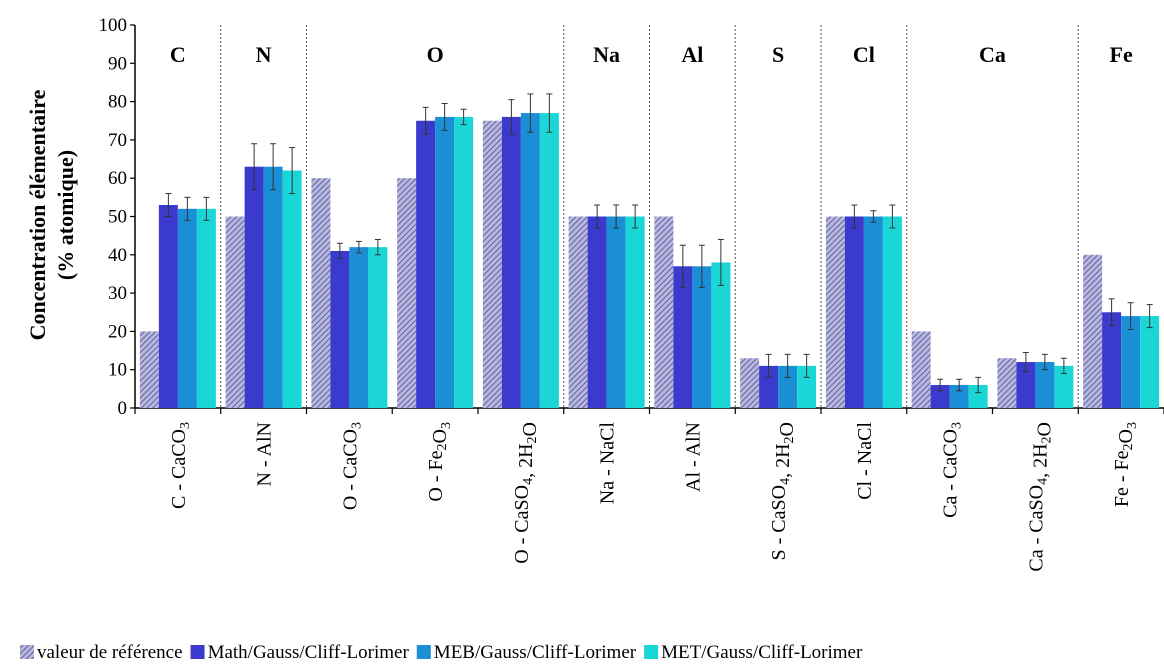  I want to click on legend-label: MEB/Gauss/Cliff-Lorimer, so click(535, 652).